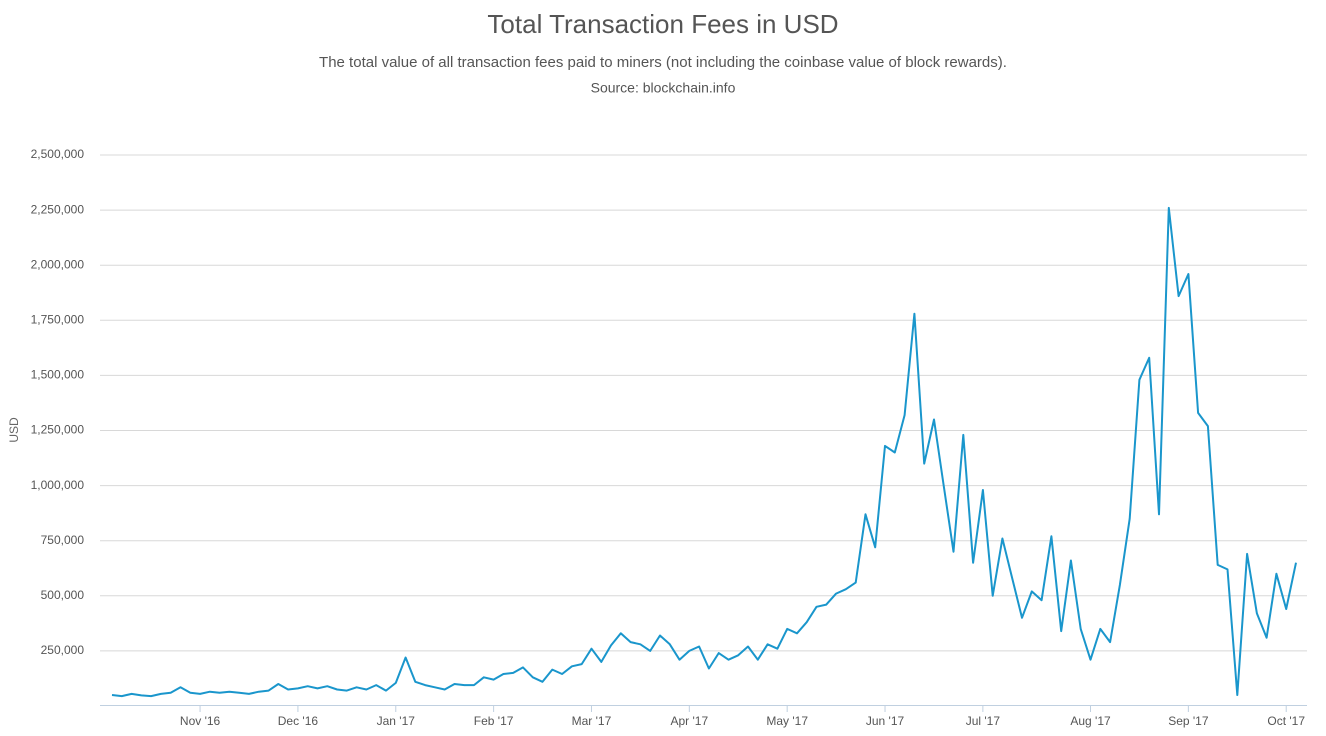 The image size is (1326, 736). What do you see at coordinates (1188, 721) in the screenshot?
I see `x-tick-label: Sep '17` at bounding box center [1188, 721].